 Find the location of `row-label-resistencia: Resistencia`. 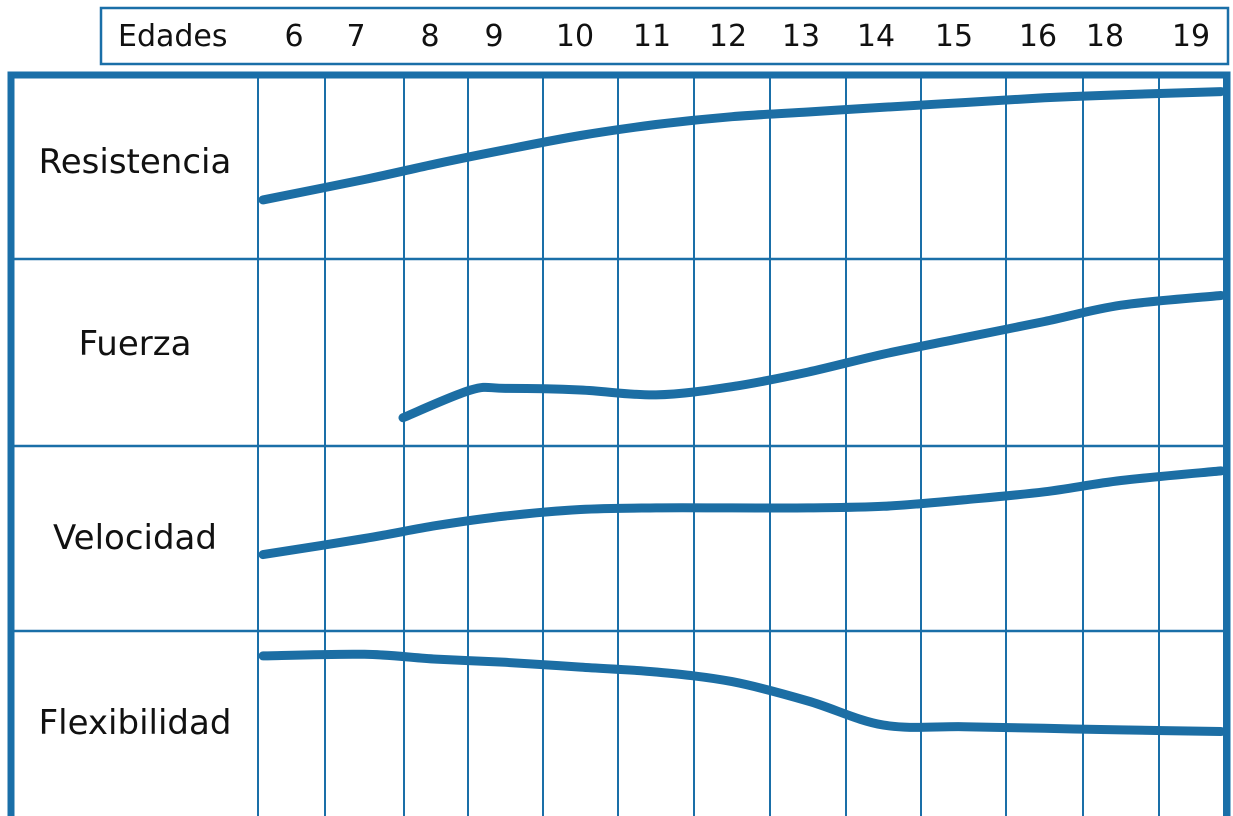

row-label-resistencia: Resistencia is located at coordinates (135, 162).